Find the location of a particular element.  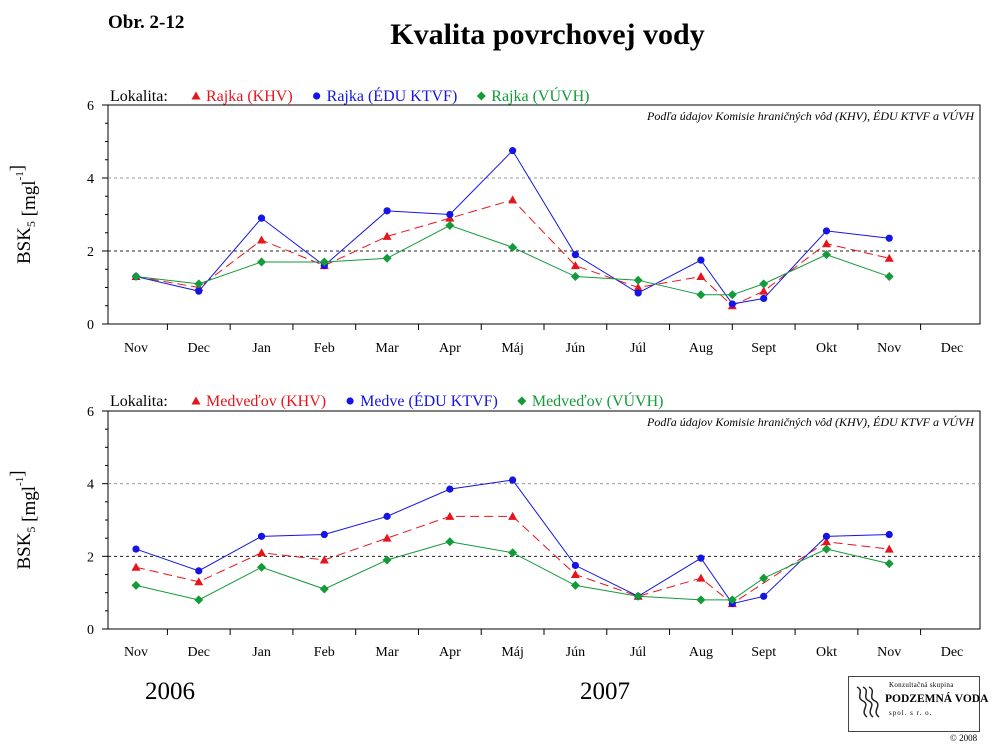

chart2-x-tick-label: Júl is located at coordinates (638, 652).